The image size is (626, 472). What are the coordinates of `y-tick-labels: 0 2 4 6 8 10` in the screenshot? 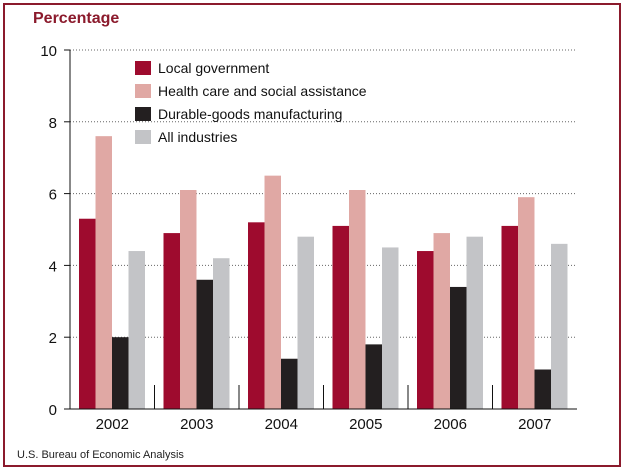 It's located at (48, 231).